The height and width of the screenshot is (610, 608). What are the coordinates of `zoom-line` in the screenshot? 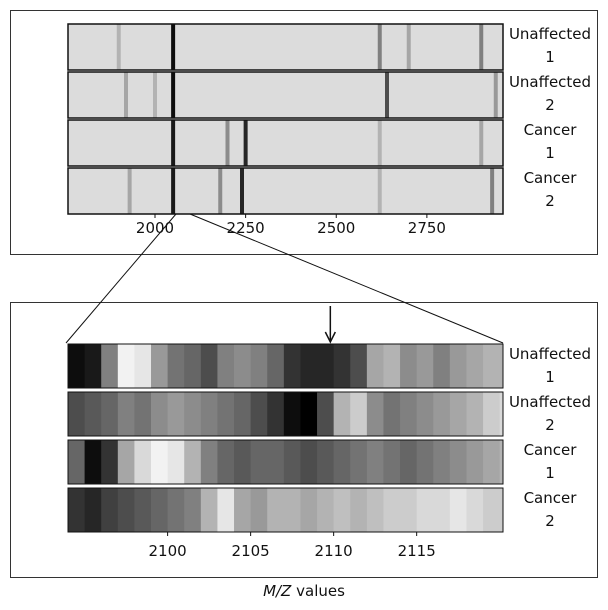 It's located at (346, 278).